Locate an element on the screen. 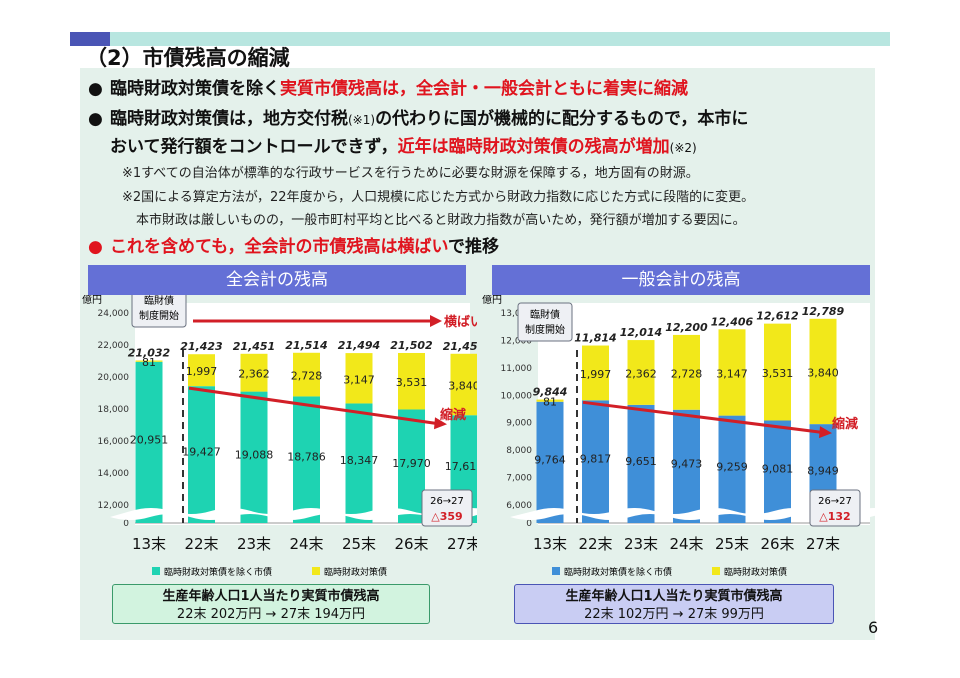 The width and height of the screenshot is (960, 678). chart-1-title: 全会計の残高 is located at coordinates (277, 280).